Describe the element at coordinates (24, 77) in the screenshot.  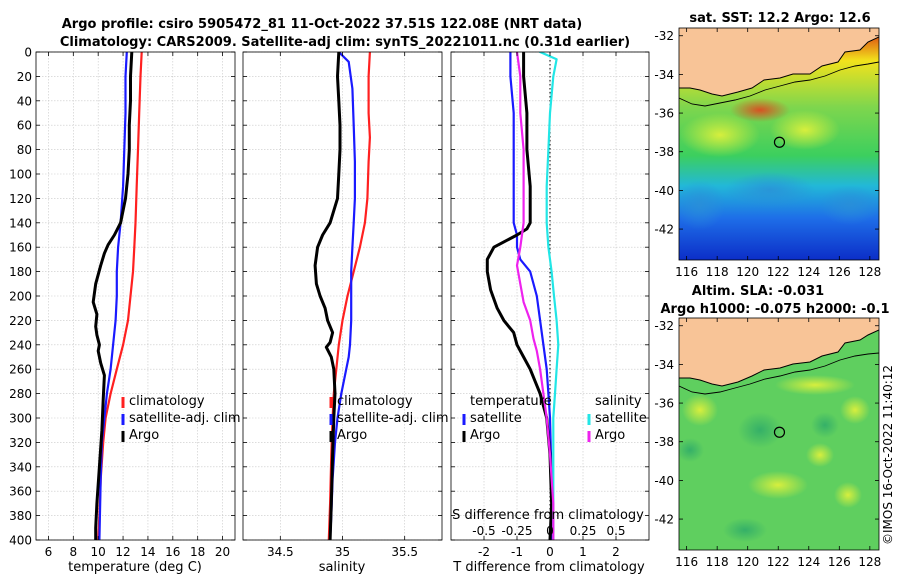
I see `depth-tick-label: 20` at that location.